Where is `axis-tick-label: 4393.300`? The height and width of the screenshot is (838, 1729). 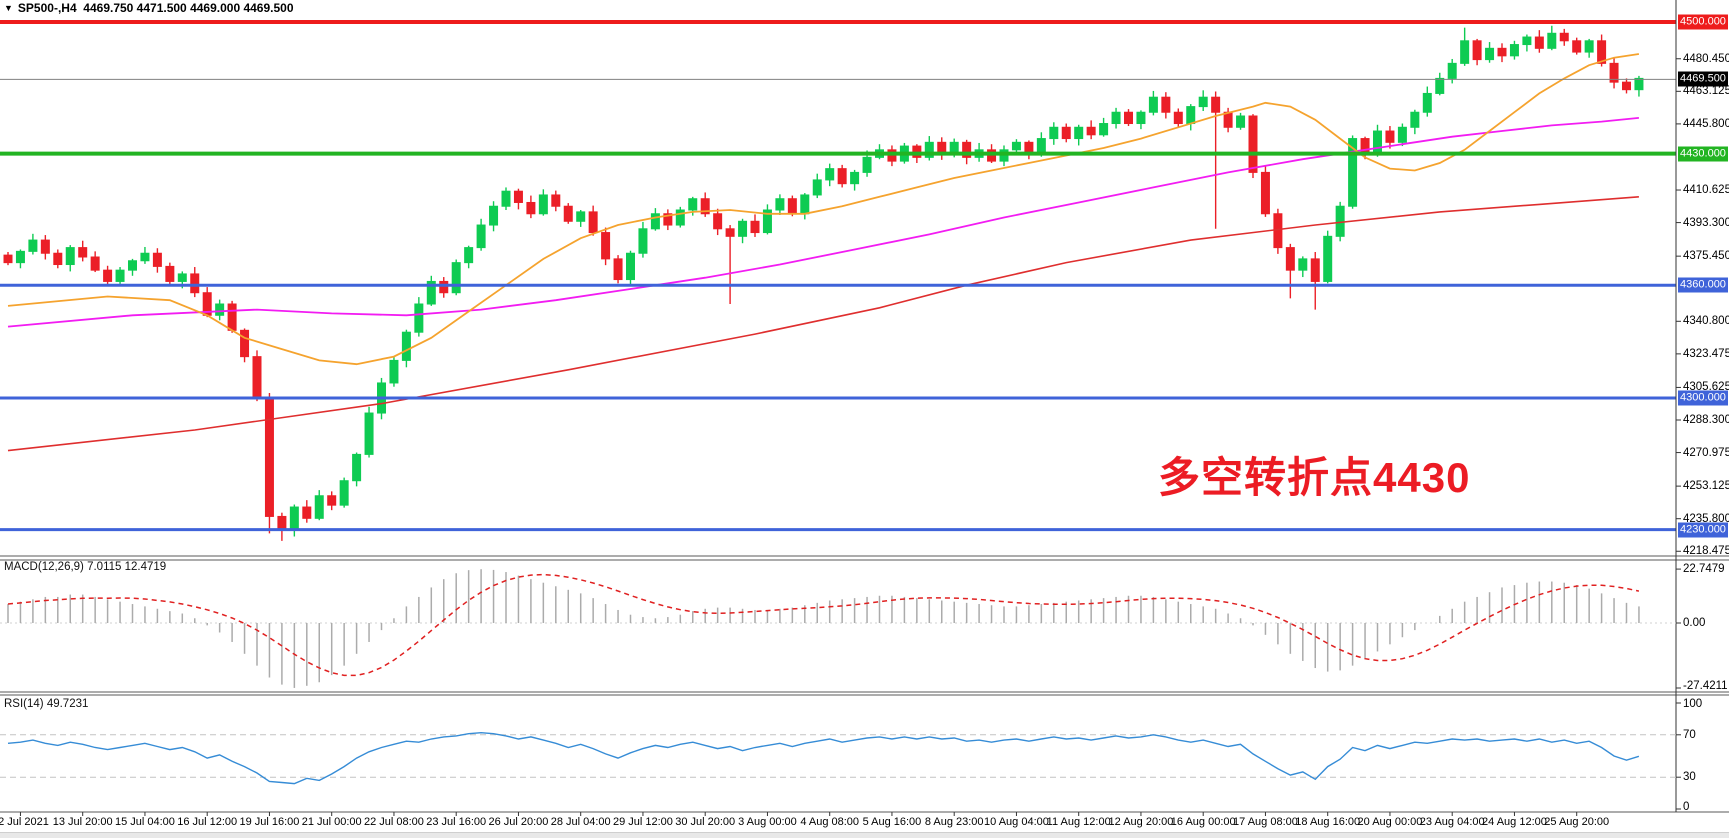 axis-tick-label: 4393.300 is located at coordinates (1706, 222).